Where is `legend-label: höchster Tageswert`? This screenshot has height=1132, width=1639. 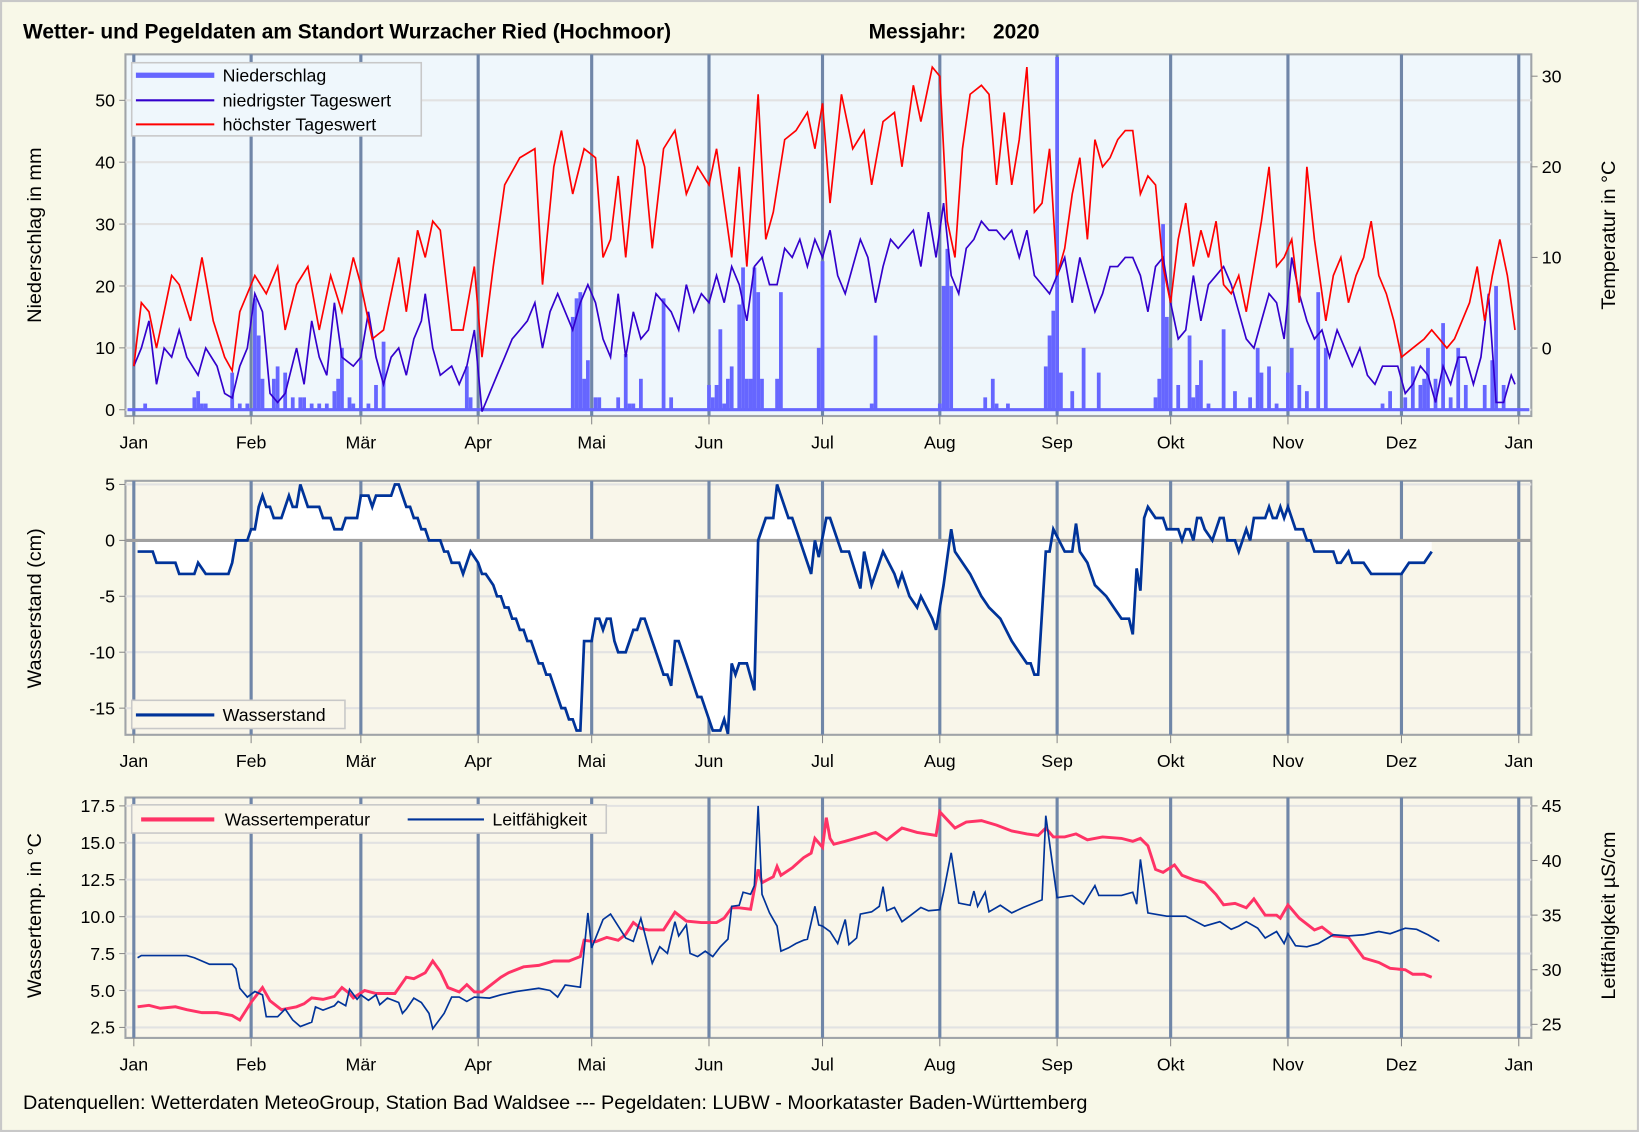 legend-label: höchster Tageswert is located at coordinates (300, 125).